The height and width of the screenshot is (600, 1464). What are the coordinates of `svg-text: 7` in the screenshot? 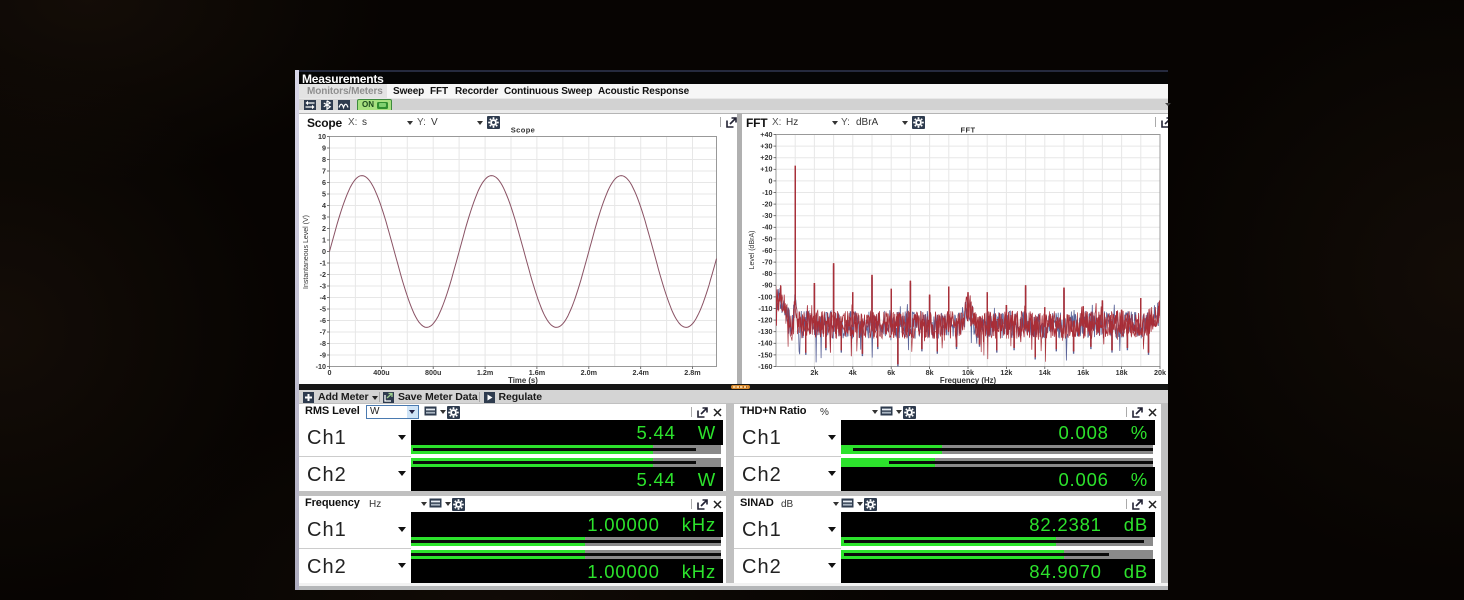 It's located at (324, 170).